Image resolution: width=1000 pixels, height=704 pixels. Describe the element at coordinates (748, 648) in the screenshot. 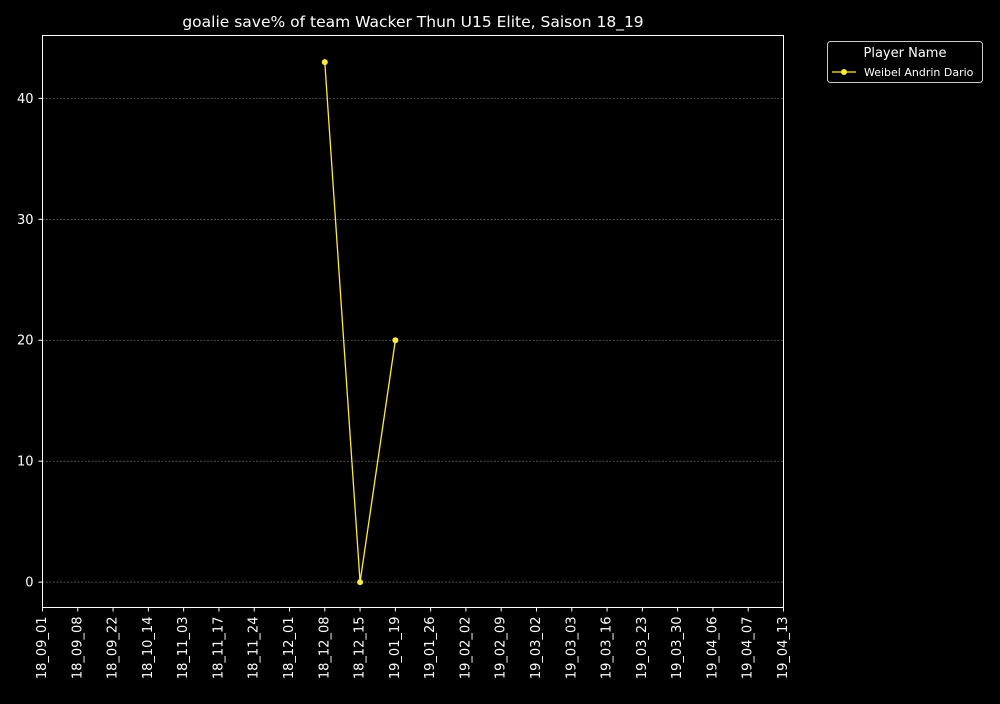

I see `x-tick-label: 19_04_07` at that location.